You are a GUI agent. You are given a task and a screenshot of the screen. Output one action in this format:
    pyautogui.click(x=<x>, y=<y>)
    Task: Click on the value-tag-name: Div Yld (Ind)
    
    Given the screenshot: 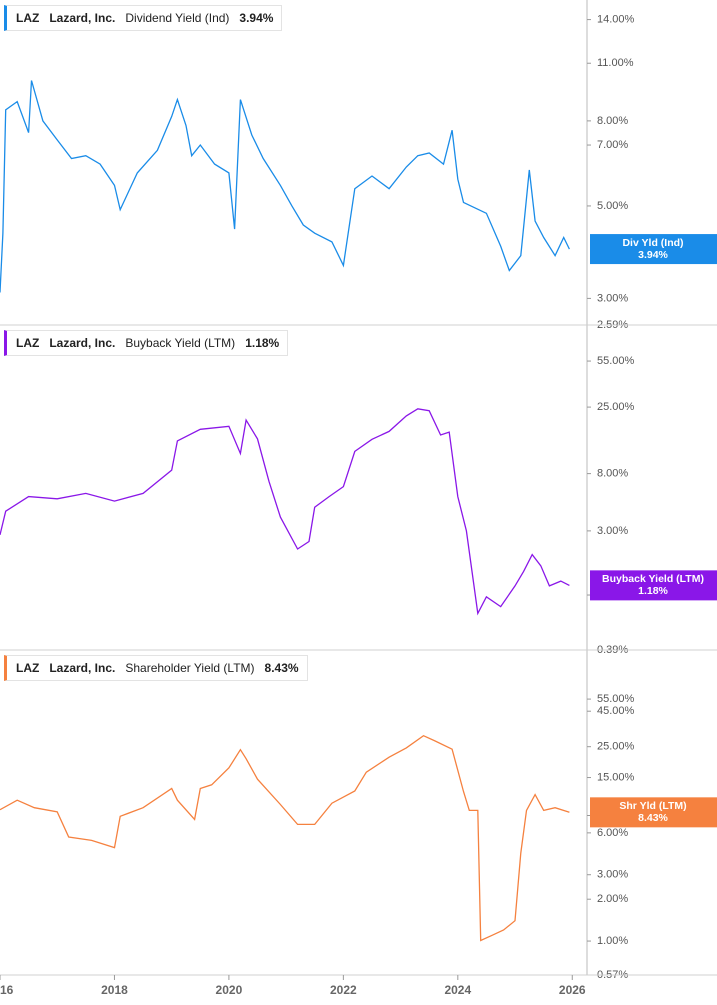 What is the action you would take?
    pyautogui.click(x=652, y=243)
    